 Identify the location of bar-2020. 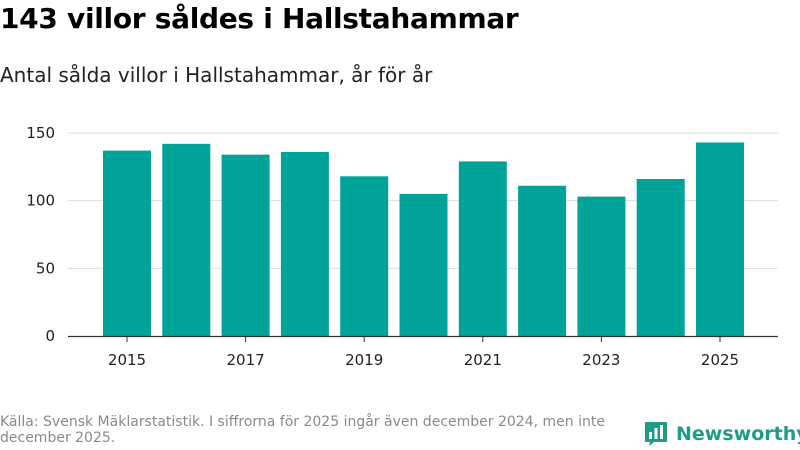
(423, 264).